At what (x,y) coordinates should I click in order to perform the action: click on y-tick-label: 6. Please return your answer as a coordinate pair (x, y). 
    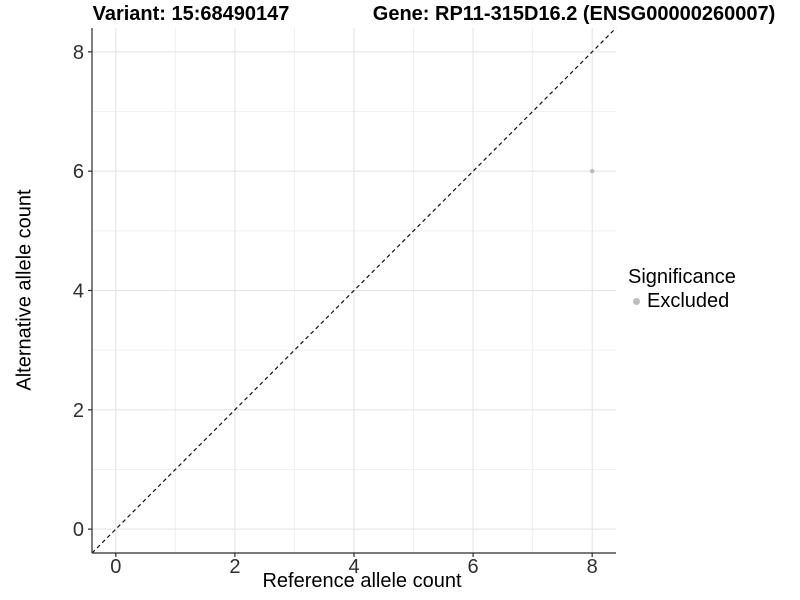
    Looking at the image, I should click on (78, 172).